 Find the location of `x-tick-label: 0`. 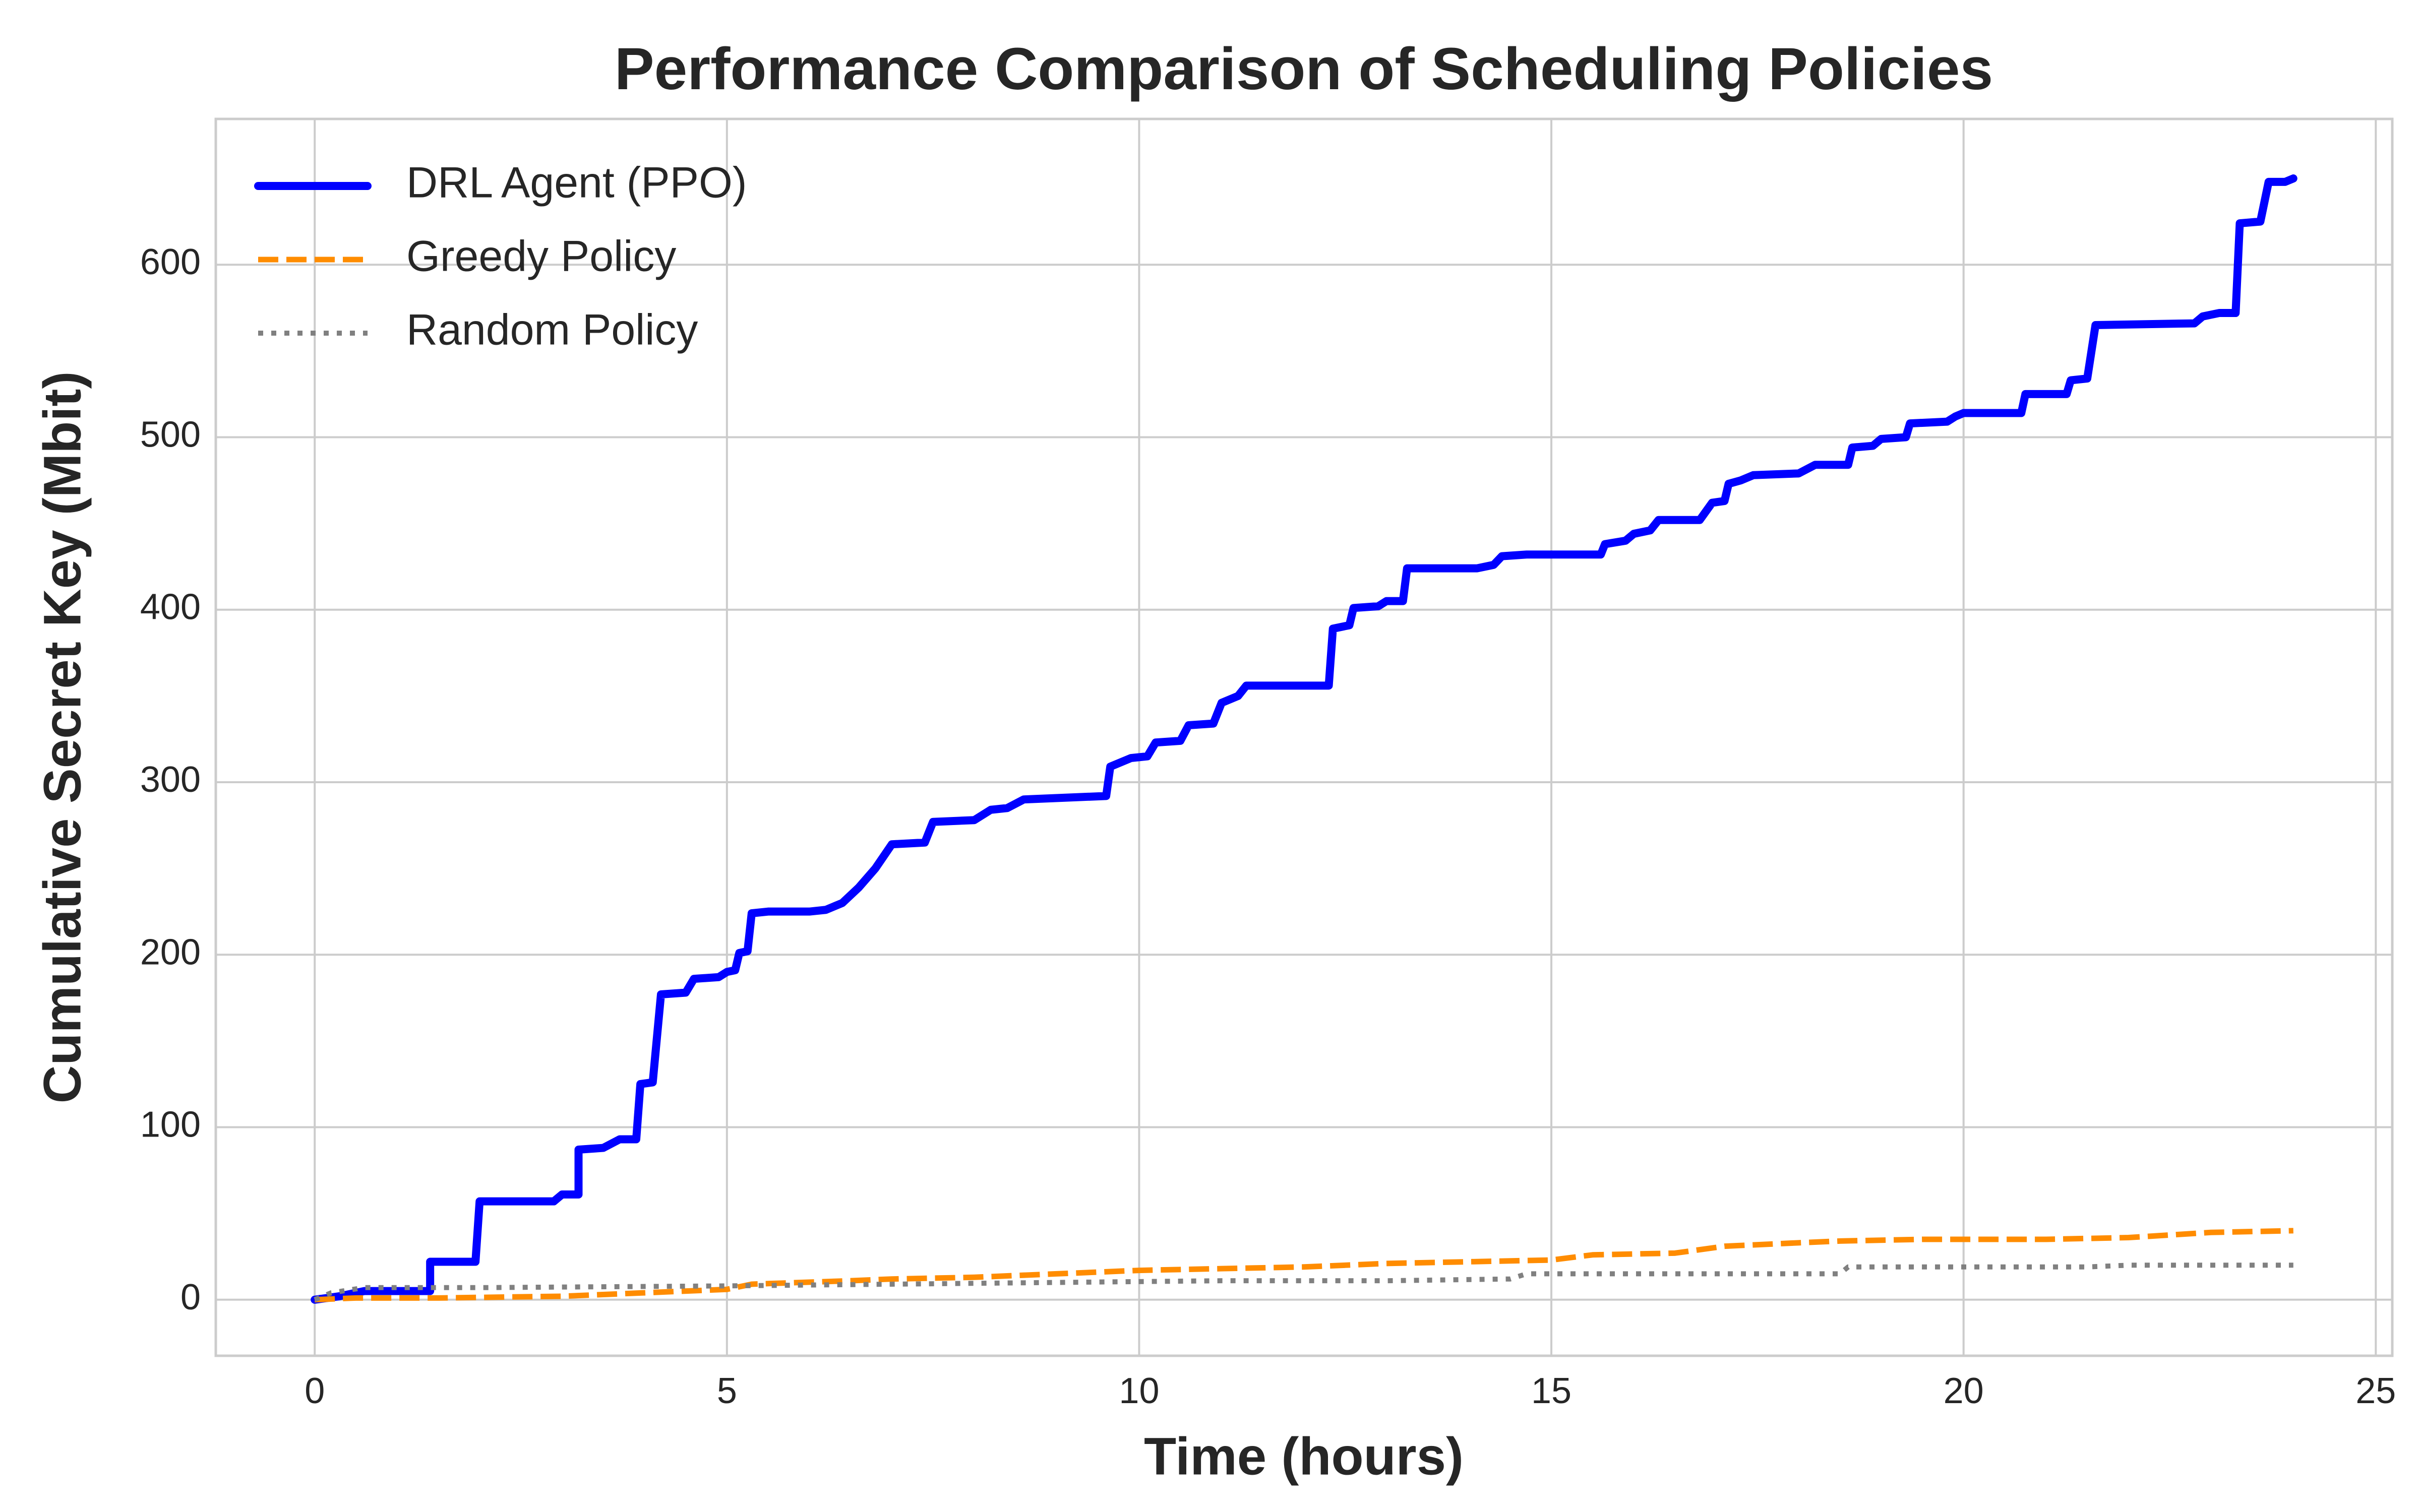

x-tick-label: 0 is located at coordinates (315, 1391).